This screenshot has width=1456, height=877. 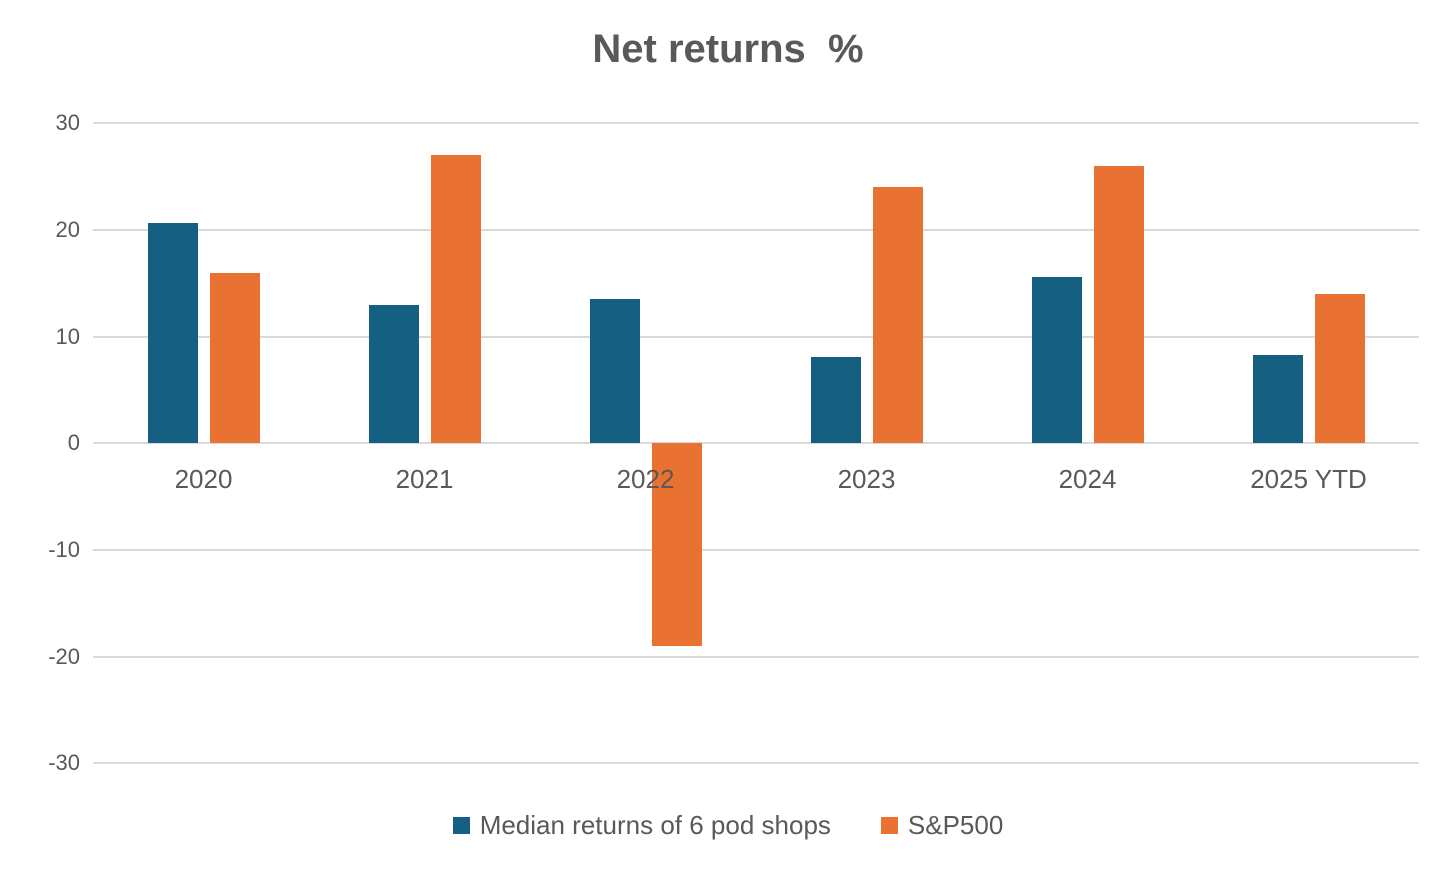 I want to click on legend-label: S&P500, so click(x=955, y=825).